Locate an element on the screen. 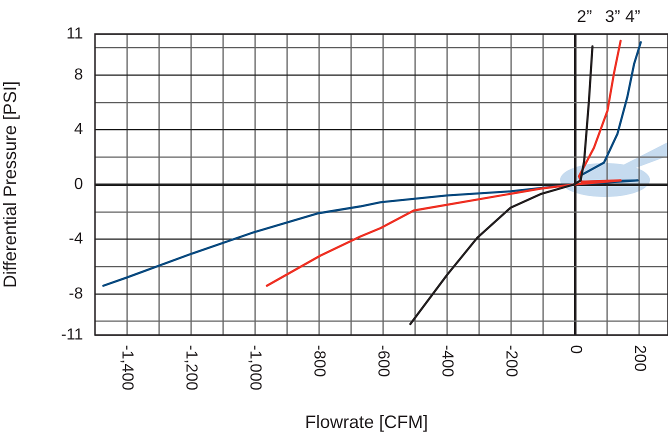 This screenshot has height=439, width=668. series-label: 4” is located at coordinates (633, 16).